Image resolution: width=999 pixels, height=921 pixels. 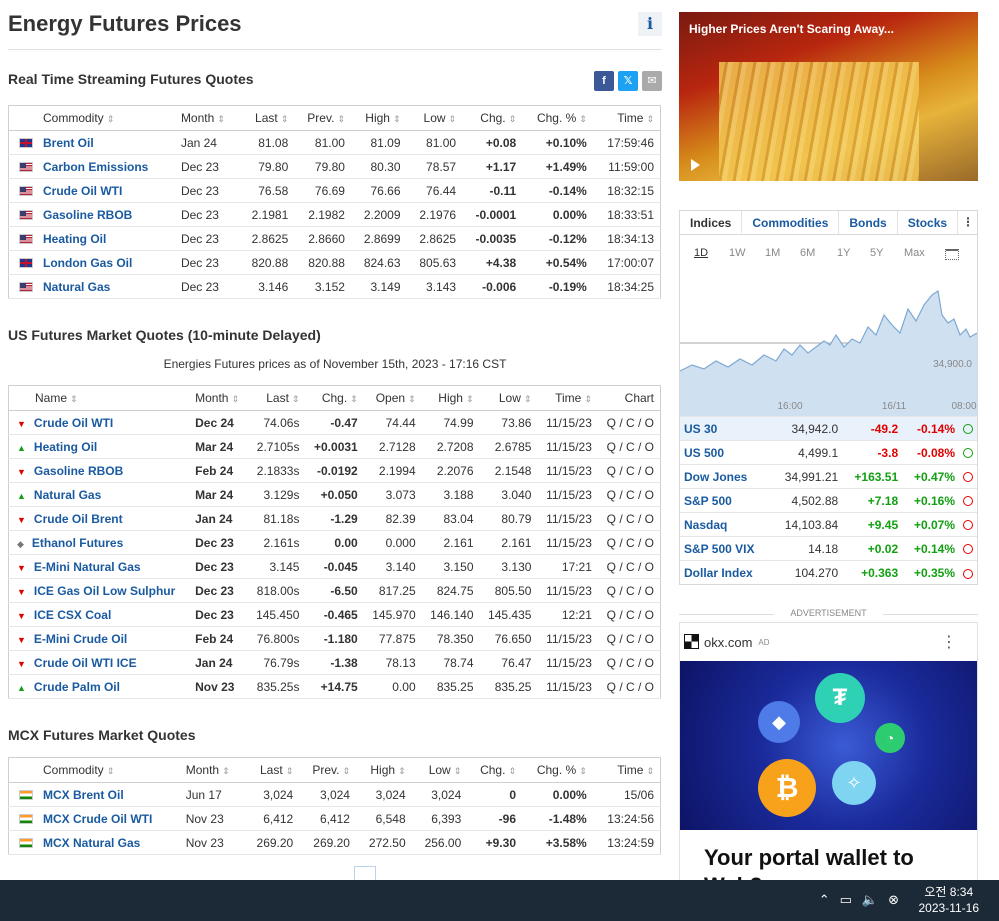 I want to click on column-header-2: Last ⇕, so click(x=271, y=770).